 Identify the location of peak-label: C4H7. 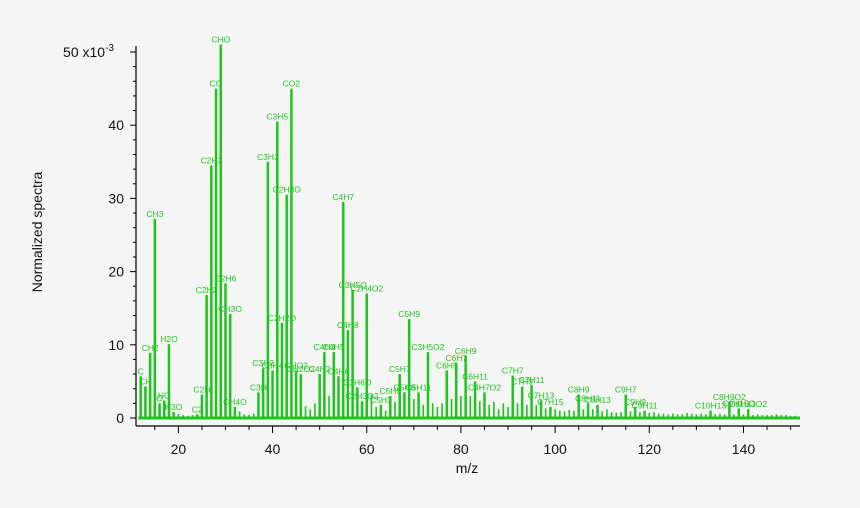
(343, 197).